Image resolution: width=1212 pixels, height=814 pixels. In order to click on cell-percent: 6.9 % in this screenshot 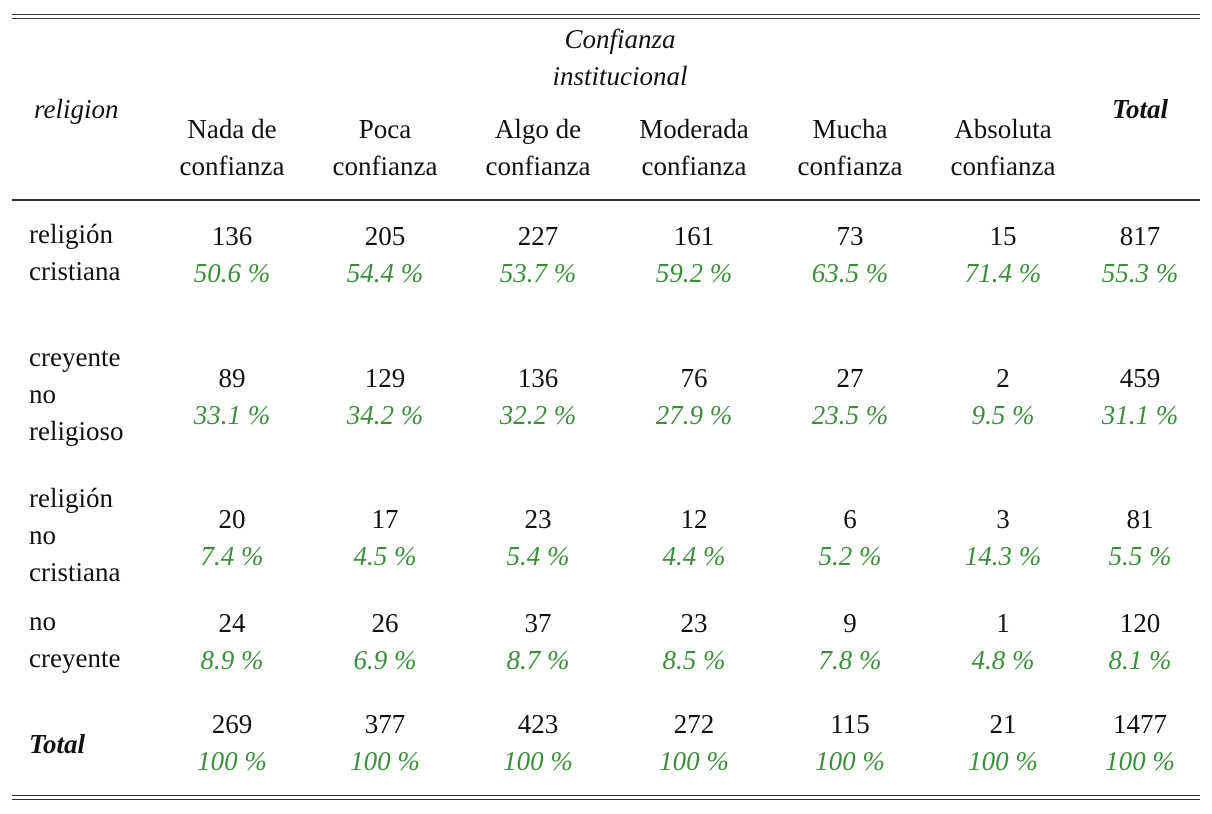, I will do `click(385, 660)`.